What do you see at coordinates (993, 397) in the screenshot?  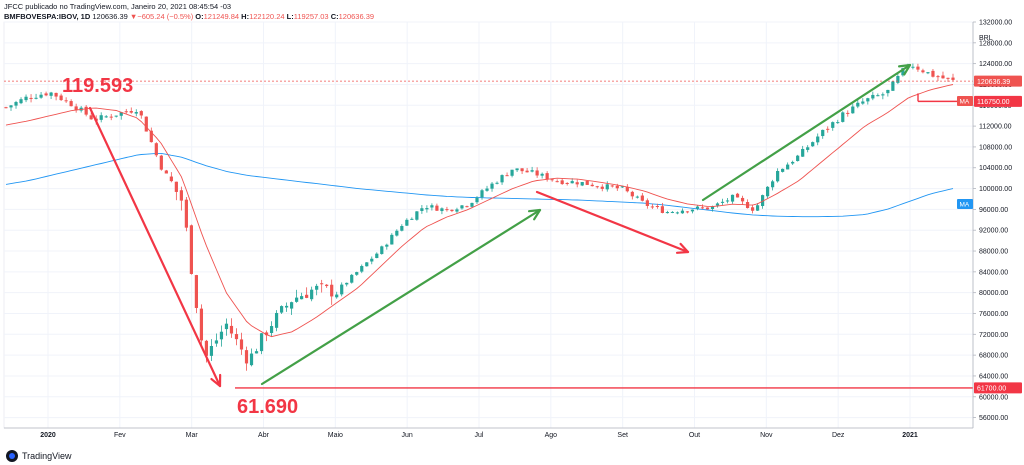 I see `price-tick-label: 60000.00` at bounding box center [993, 397].